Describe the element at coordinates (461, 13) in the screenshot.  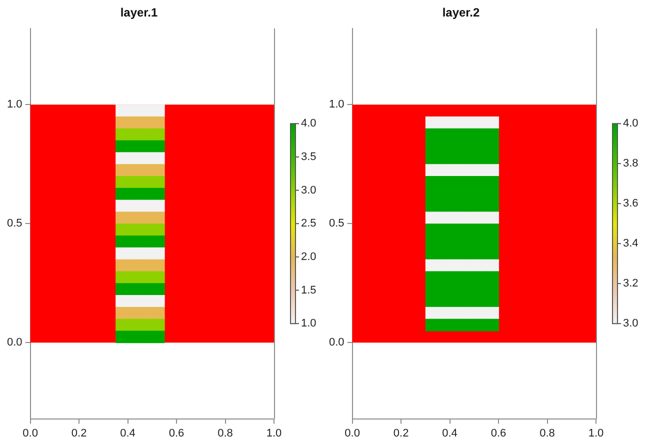
I see `chart-title: layer.2` at that location.